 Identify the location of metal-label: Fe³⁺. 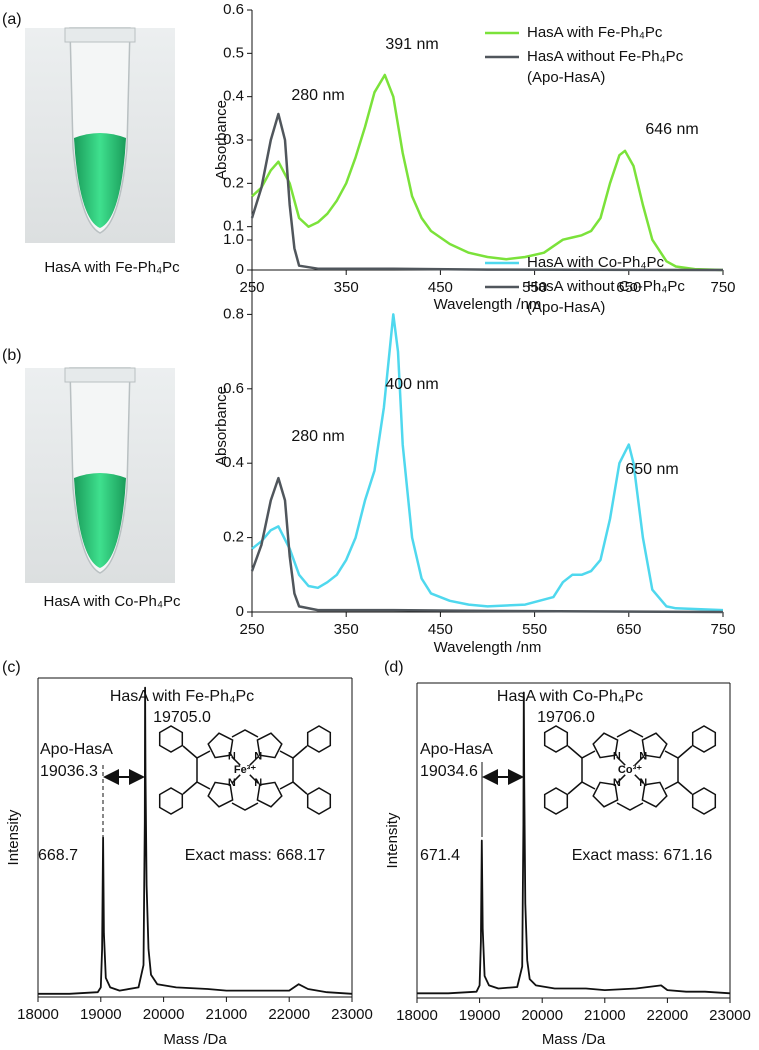
(245, 770).